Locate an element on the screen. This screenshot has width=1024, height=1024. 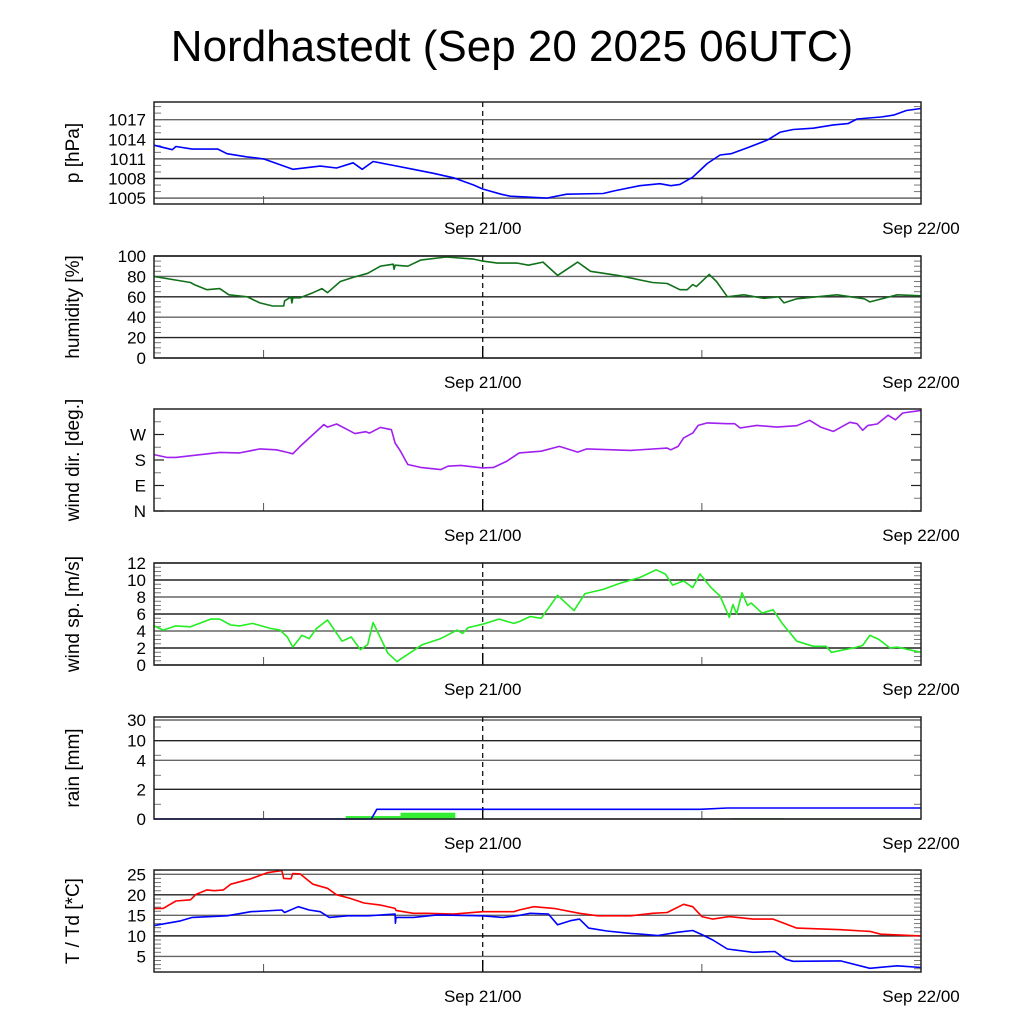
y-tick-label: 60 is located at coordinates (136, 297).